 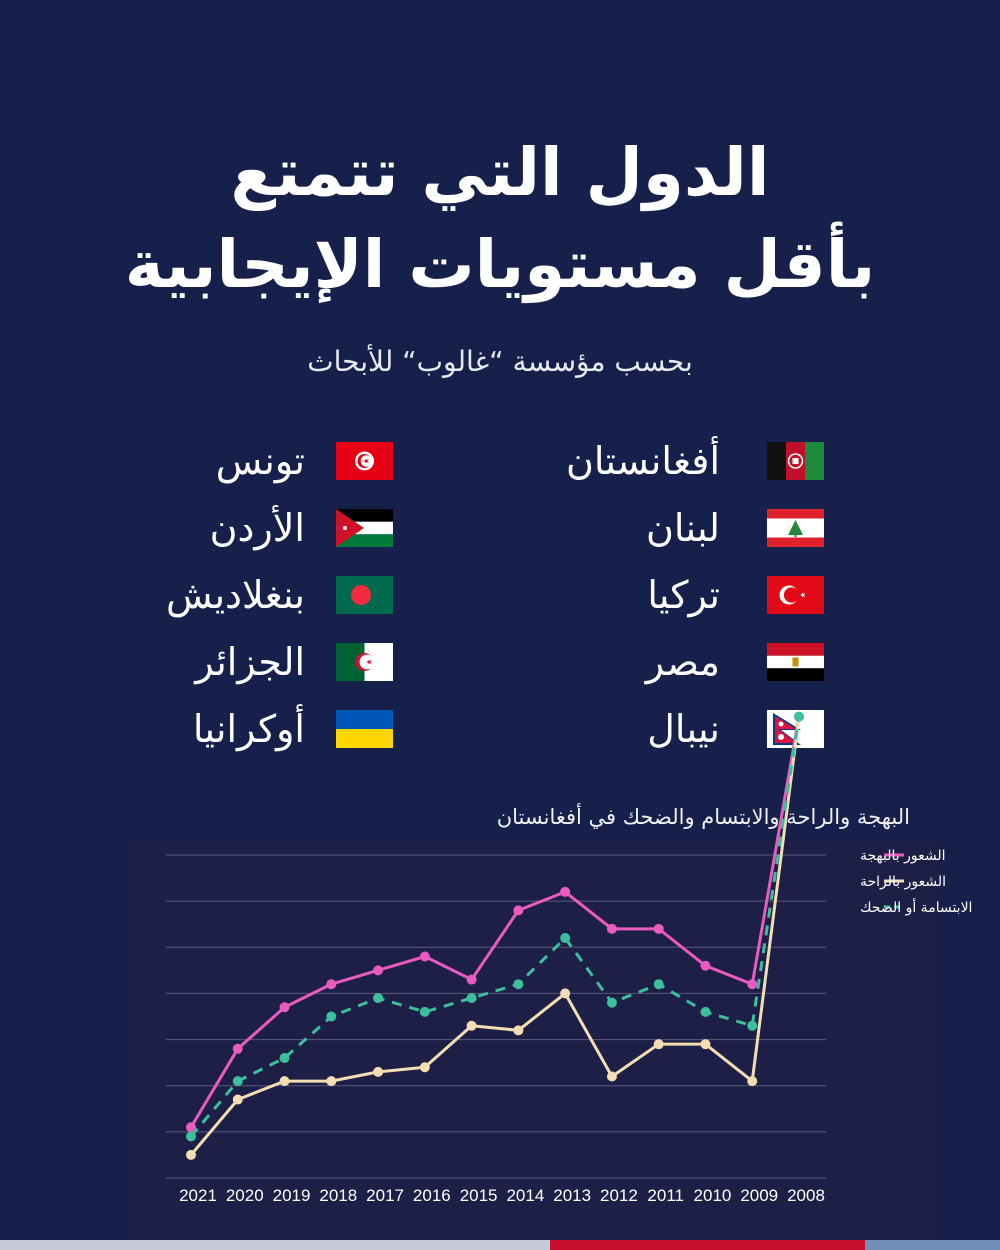 I want to click on algeria-flag-icon, so click(x=364, y=662).